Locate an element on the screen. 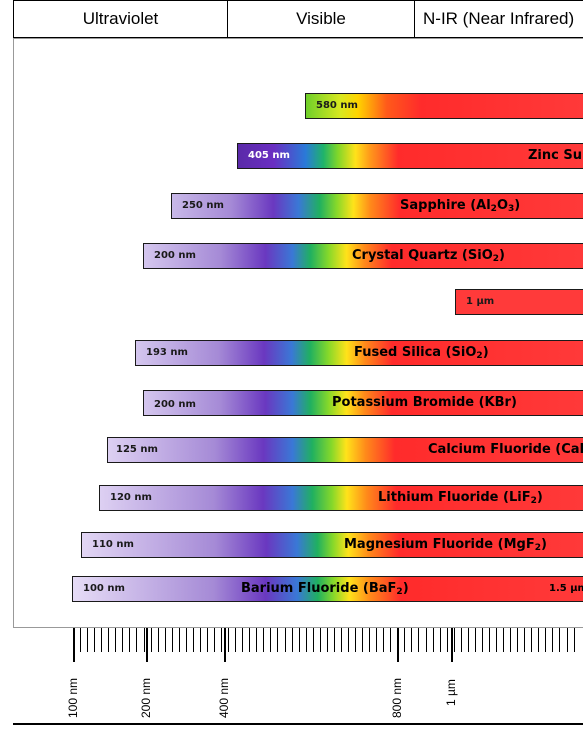 This screenshot has height=730, width=583. material-bar-580nm: 580 nm is located at coordinates (444, 106).